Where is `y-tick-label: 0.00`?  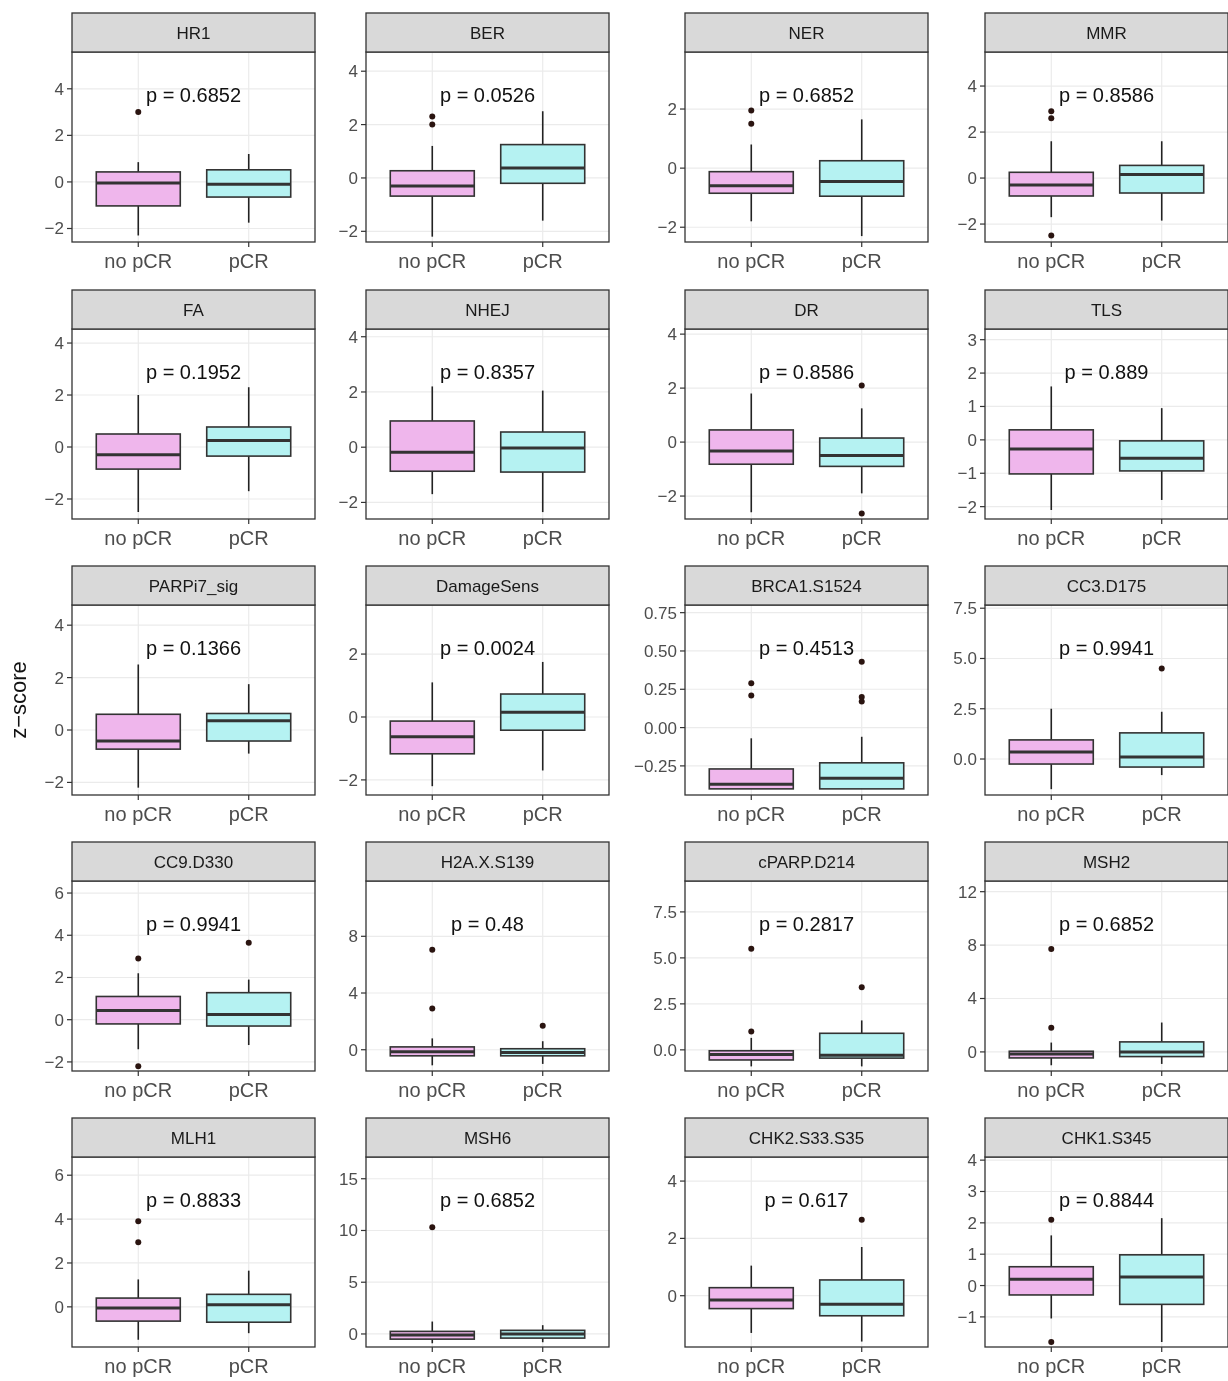 y-tick-label: 0.00 is located at coordinates (660, 728).